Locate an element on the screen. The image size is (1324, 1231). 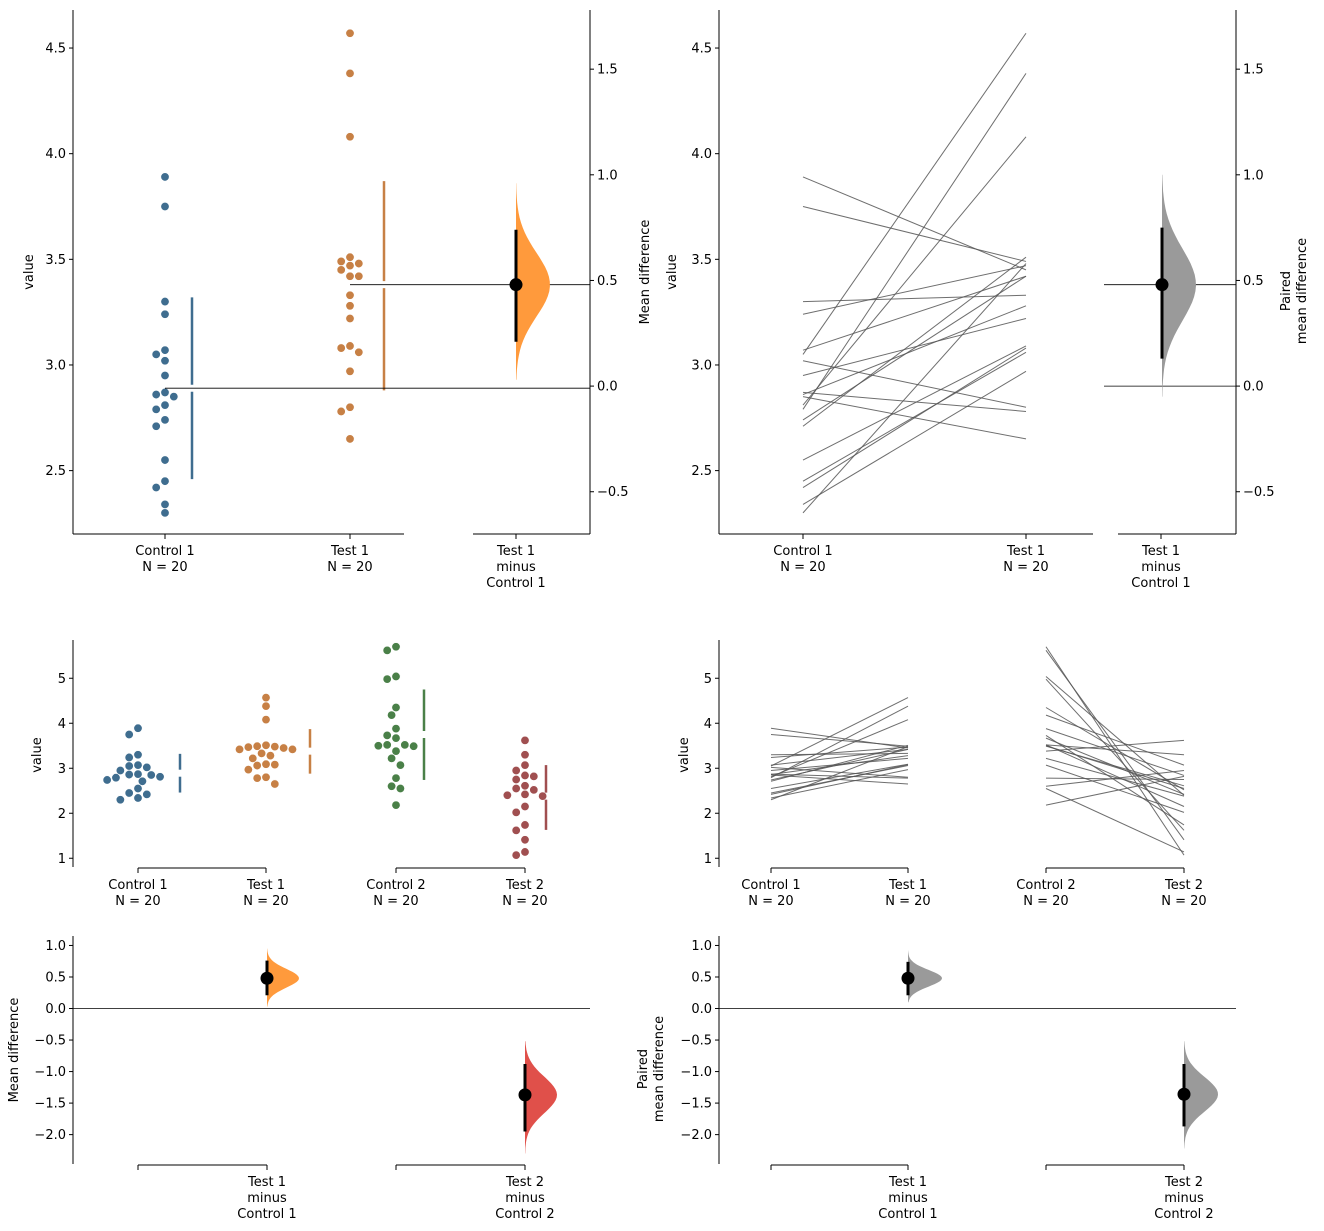
panel1-x-tick-label: N = 20 is located at coordinates (164, 567).